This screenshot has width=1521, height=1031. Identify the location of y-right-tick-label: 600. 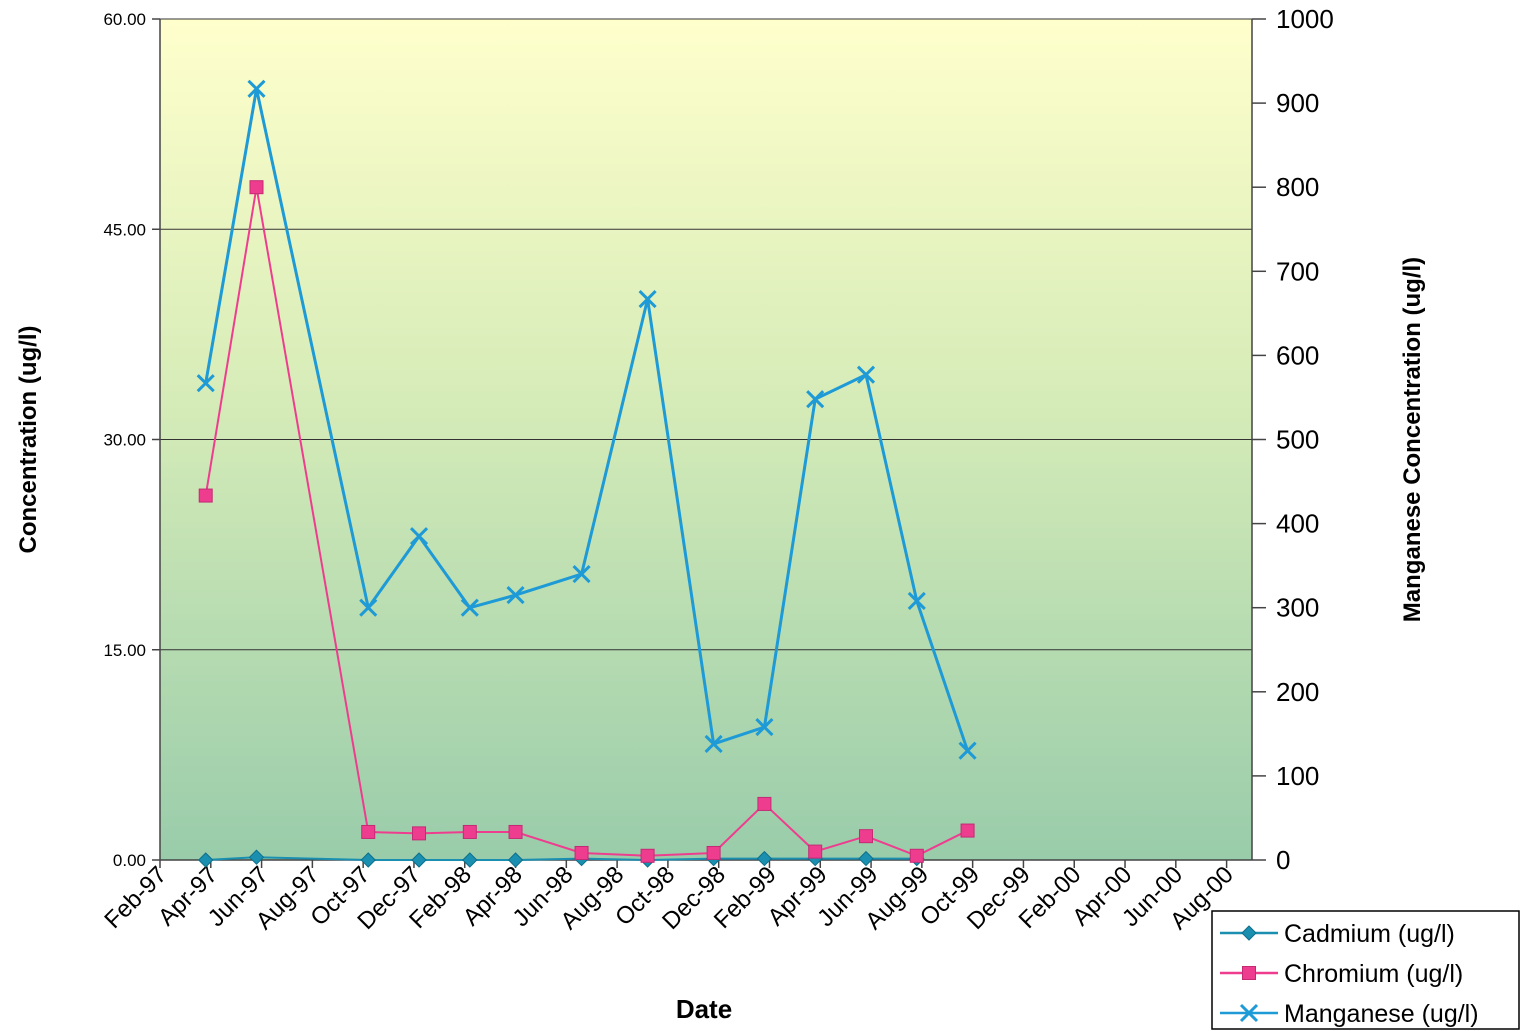
(1297, 355).